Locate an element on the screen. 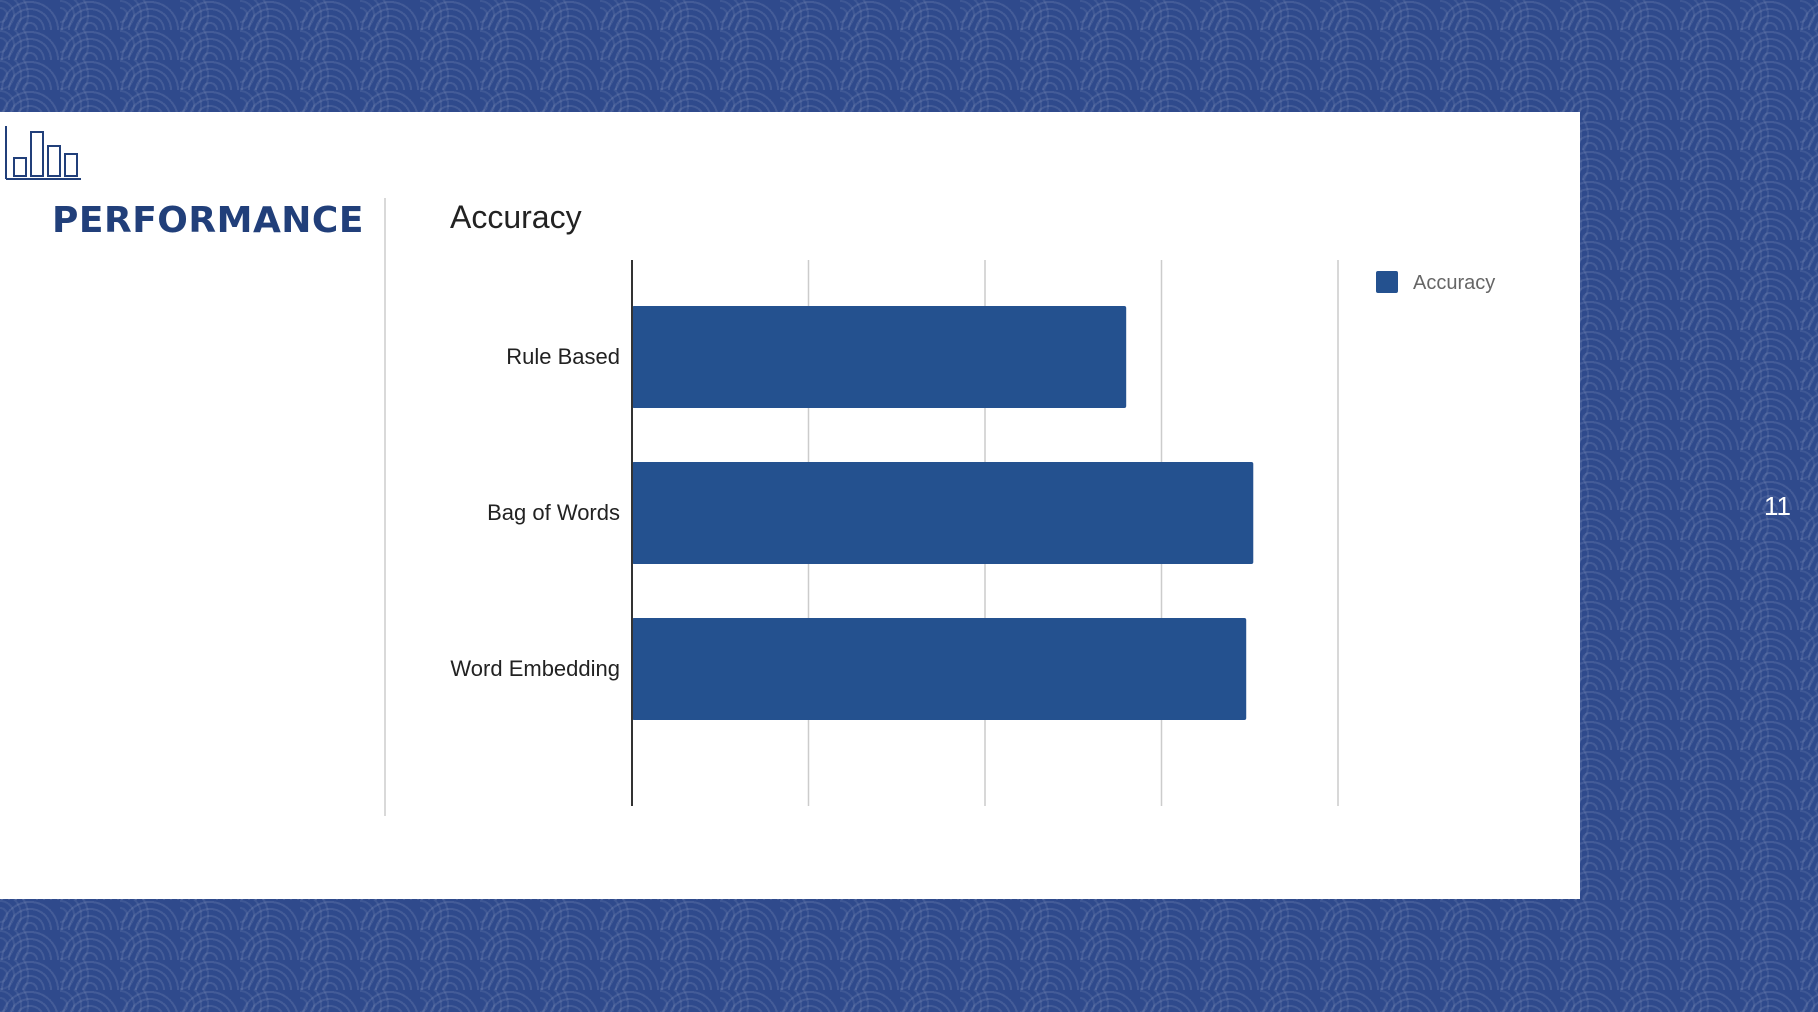 The height and width of the screenshot is (1012, 1818). divider is located at coordinates (385, 507).